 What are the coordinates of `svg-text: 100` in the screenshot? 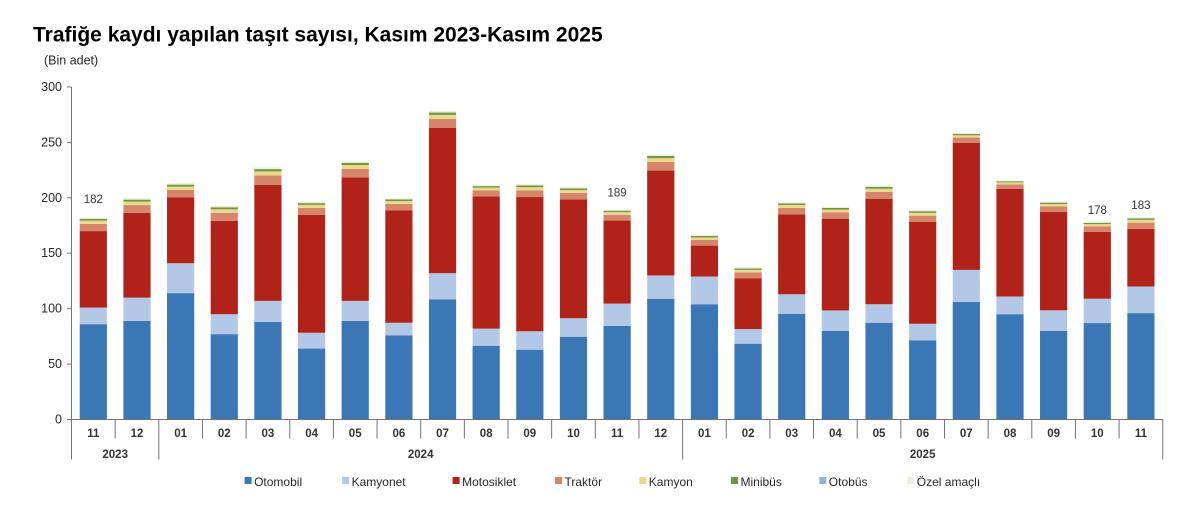 It's located at (51, 309).